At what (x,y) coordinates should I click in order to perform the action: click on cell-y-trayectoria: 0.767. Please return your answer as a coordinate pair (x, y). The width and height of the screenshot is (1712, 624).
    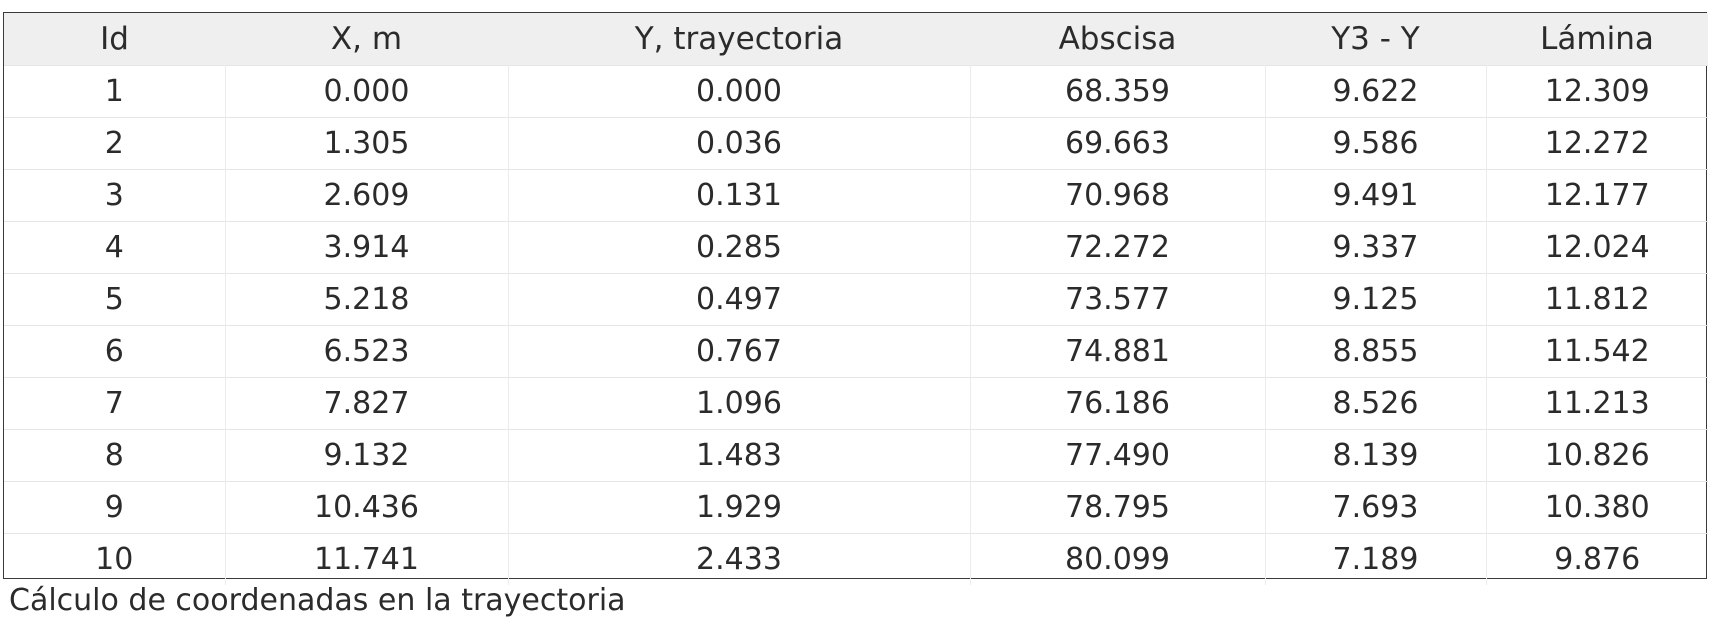
    Looking at the image, I should click on (738, 351).